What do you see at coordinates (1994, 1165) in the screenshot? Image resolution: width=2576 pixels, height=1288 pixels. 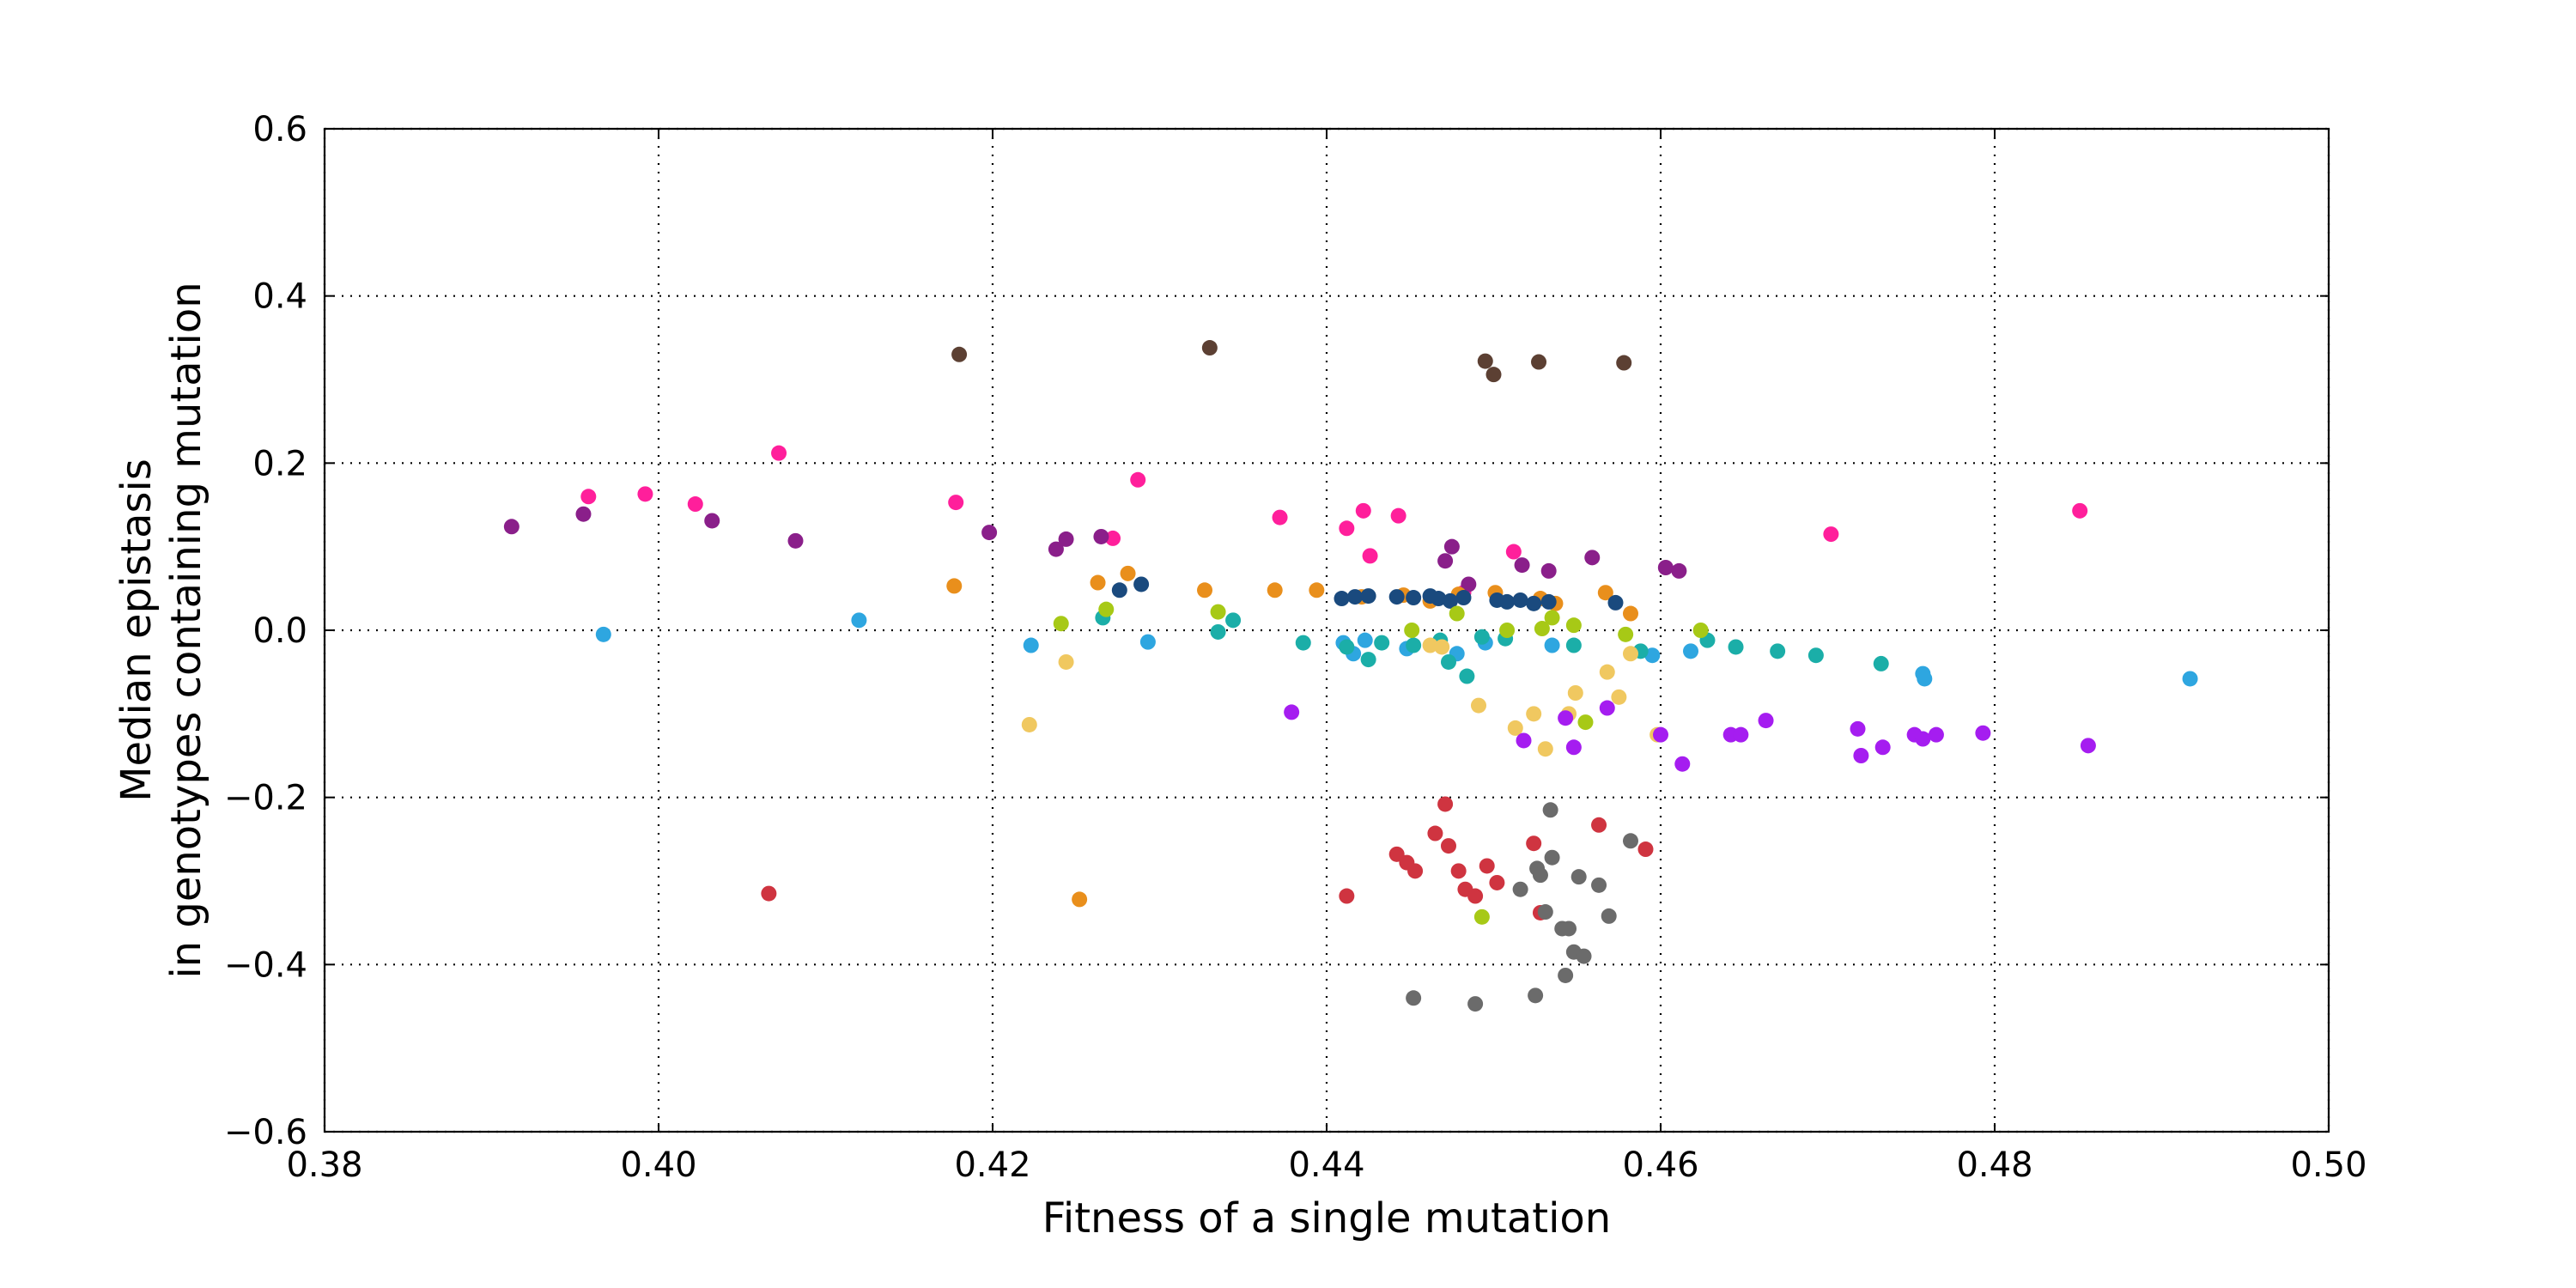 I see `x-tick-label: 0.48` at bounding box center [1994, 1165].